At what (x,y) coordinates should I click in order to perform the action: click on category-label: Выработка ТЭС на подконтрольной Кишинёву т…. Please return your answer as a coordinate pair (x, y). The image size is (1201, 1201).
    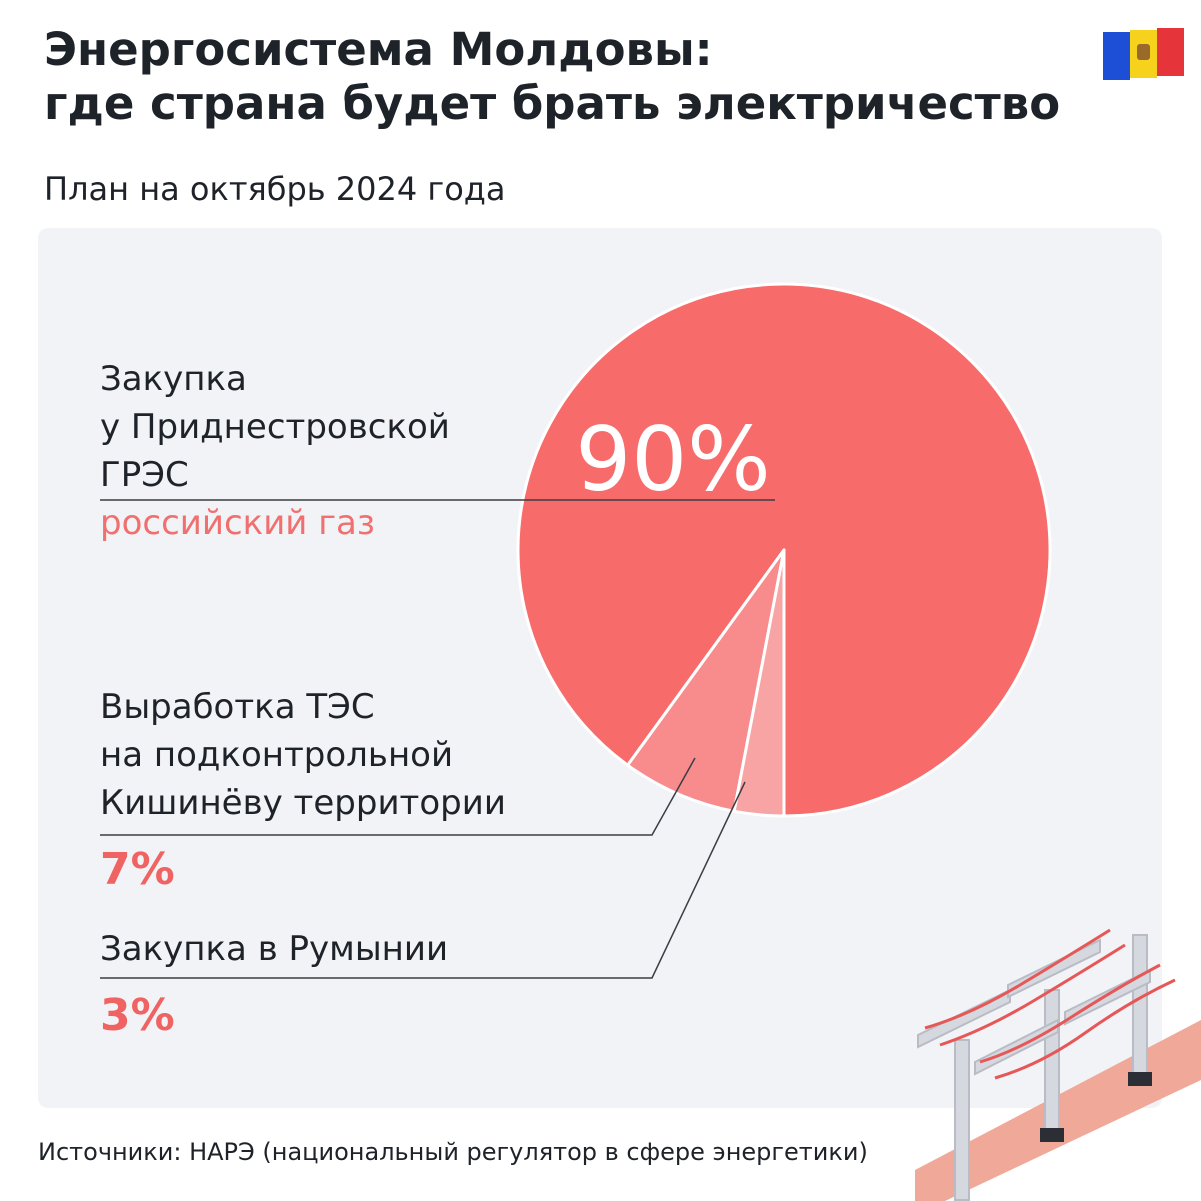
    Looking at the image, I should click on (303, 755).